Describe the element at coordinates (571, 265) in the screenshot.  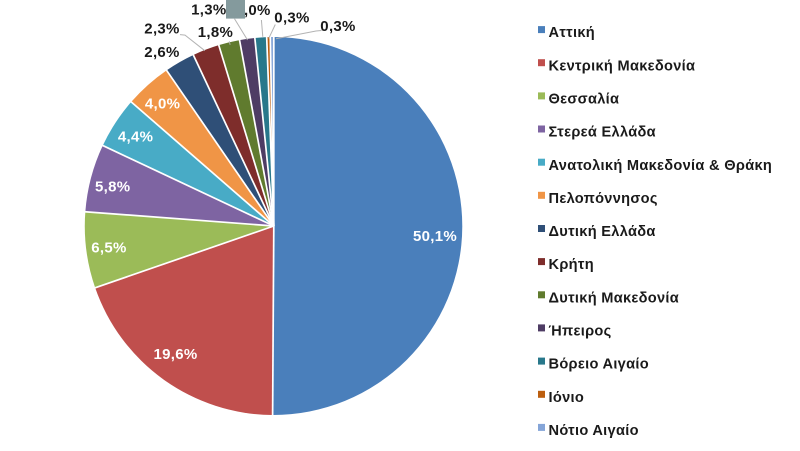
I see `svg-text: Κρήτη` at that location.